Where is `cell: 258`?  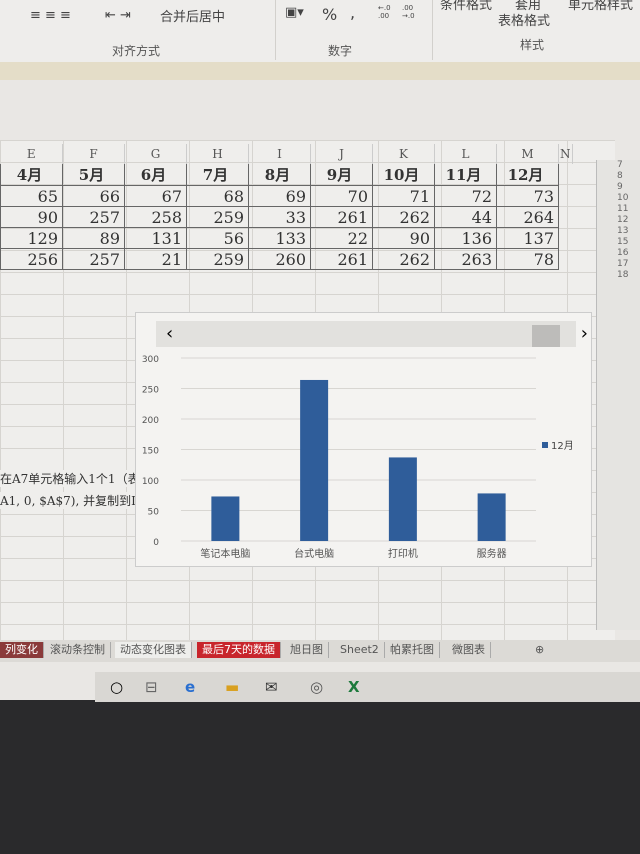
cell: 258 is located at coordinates (155, 217).